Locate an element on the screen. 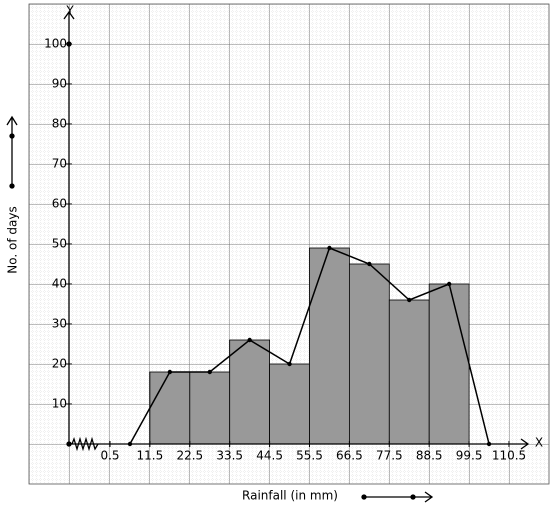 Image resolution: width=554 pixels, height=510 pixels. y-tick-label: 10 is located at coordinates (59, 404).